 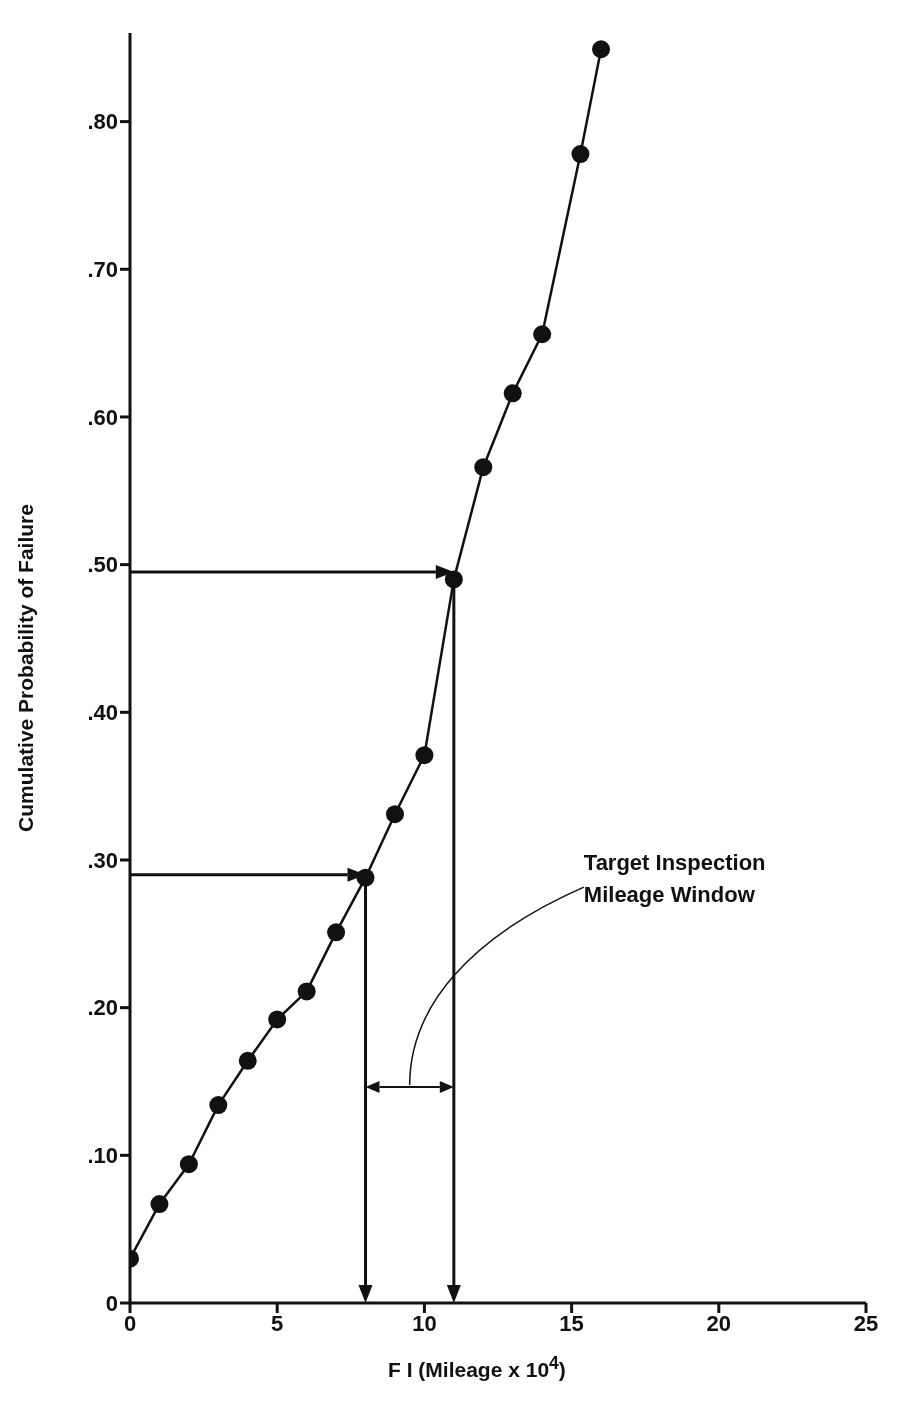 I want to click on x-tick-label: 20, so click(x=719, y=1323).